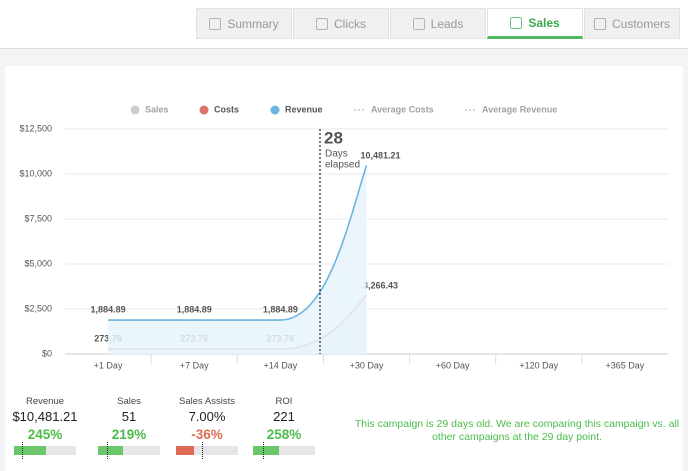 This screenshot has height=471, width=688. I want to click on x-tick-label: +365 Day, so click(625, 365).